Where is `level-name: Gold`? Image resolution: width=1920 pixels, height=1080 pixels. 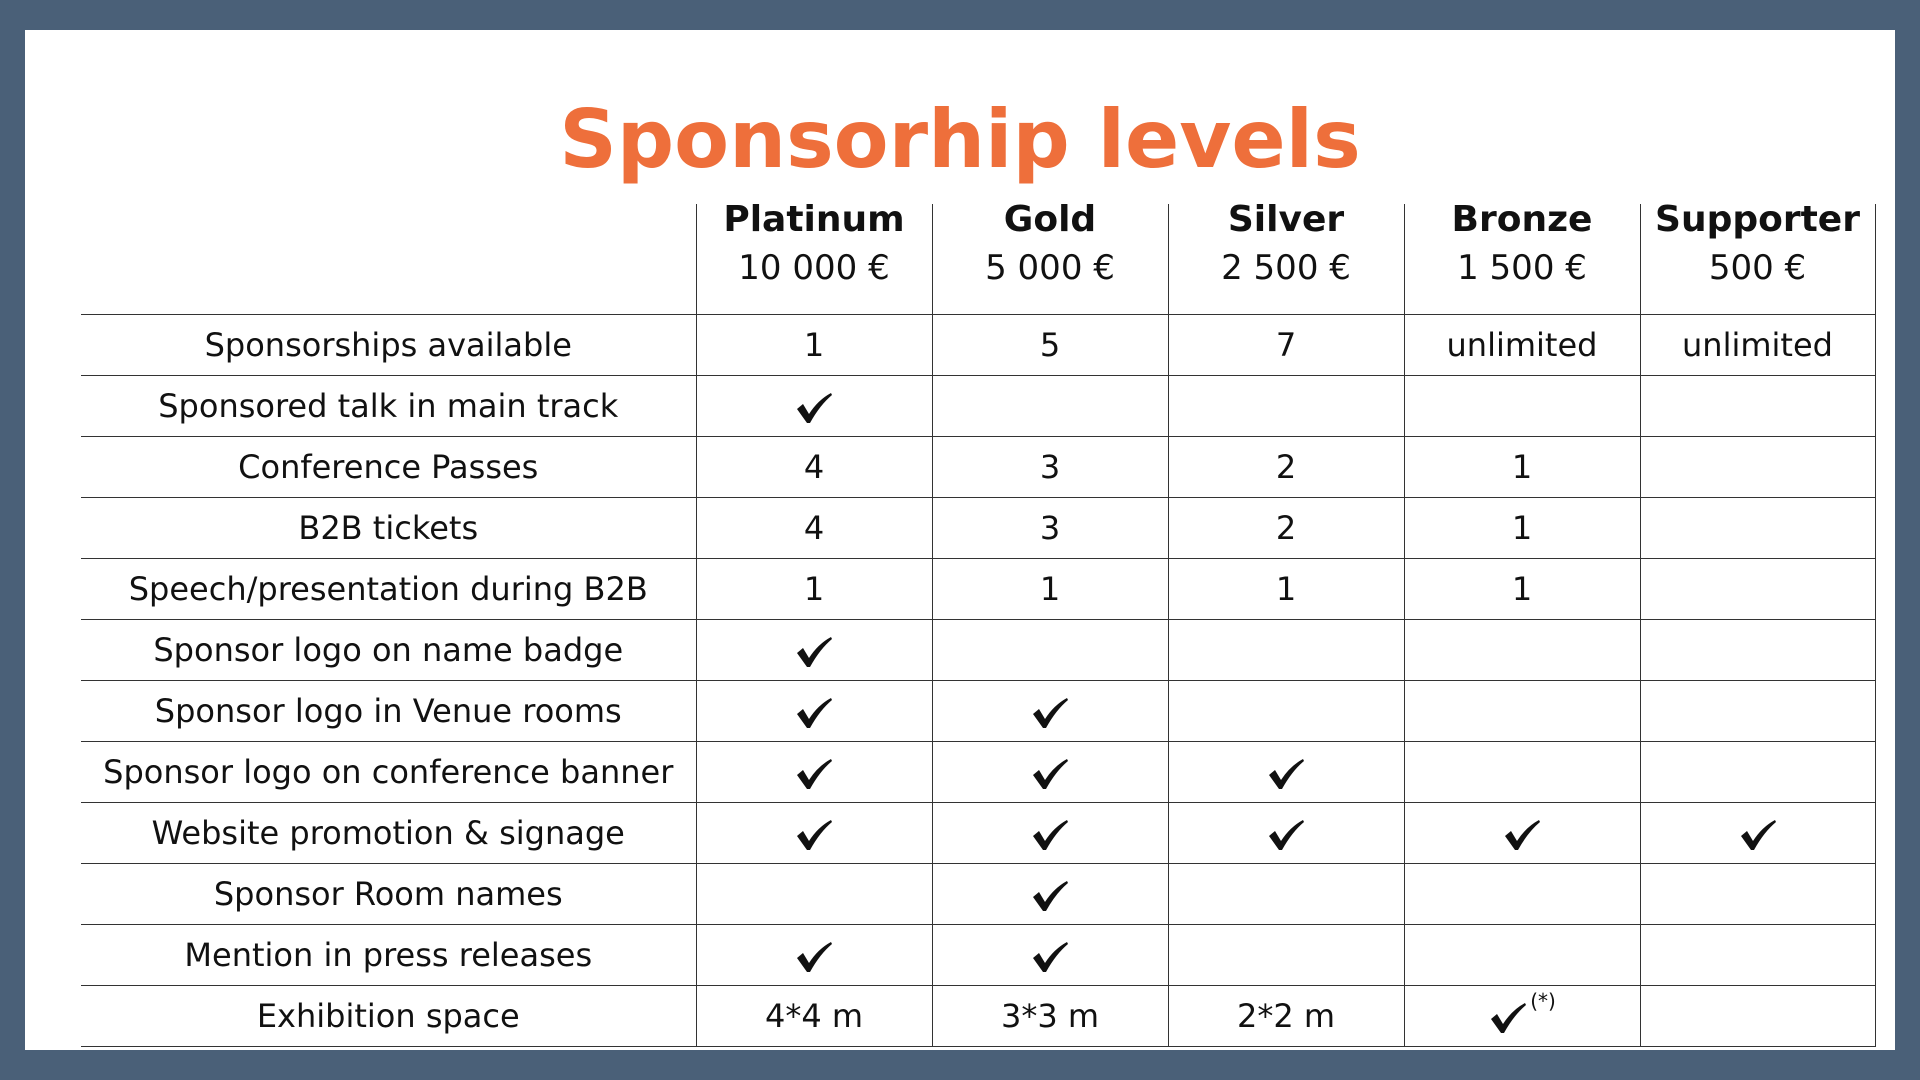
level-name: Gold is located at coordinates (1050, 219).